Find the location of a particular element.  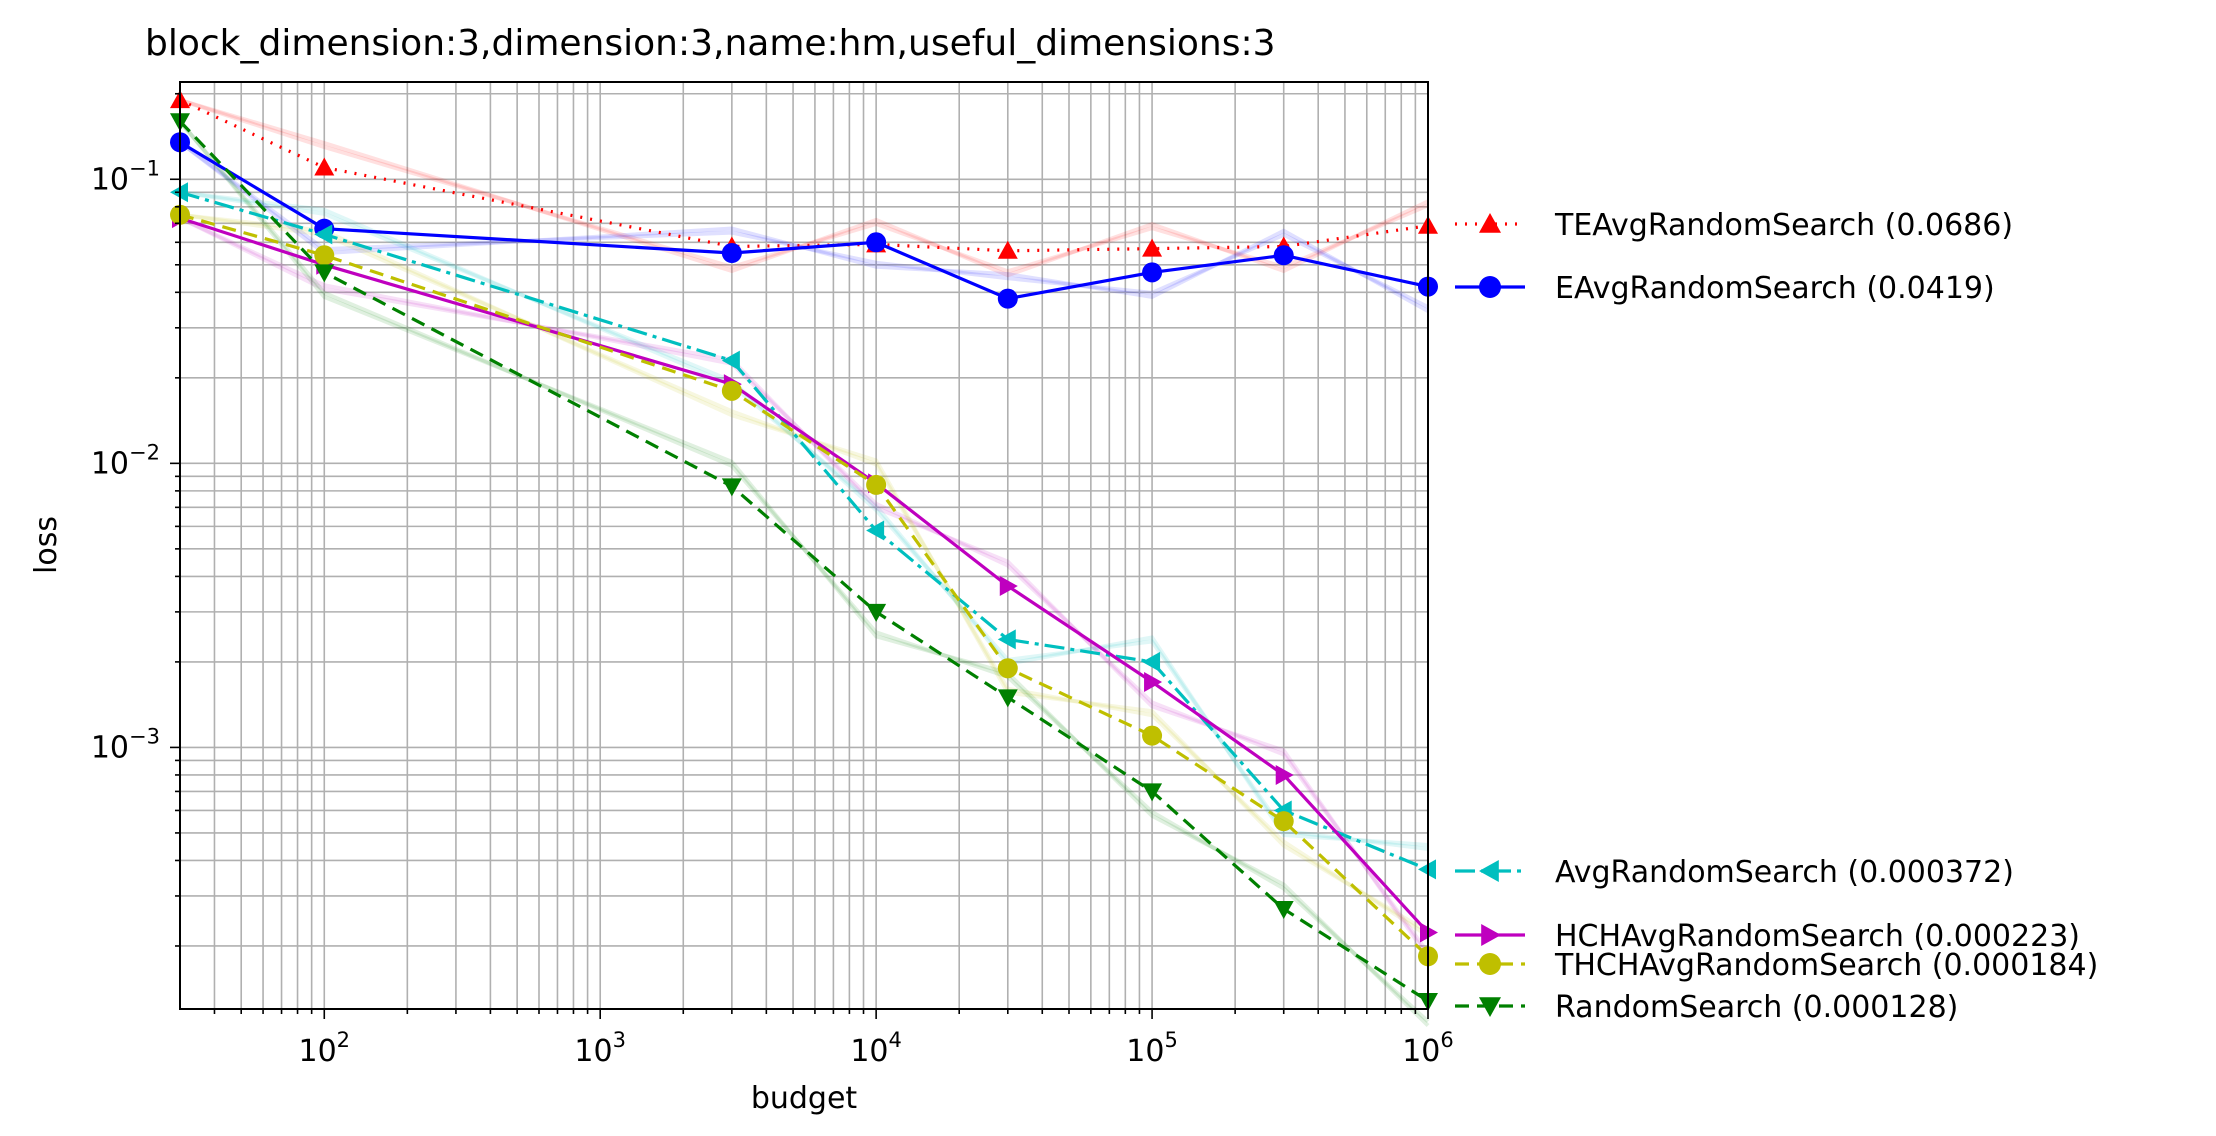

legend-entry: TEAvgRandomSearch (0.0686) is located at coordinates (1734, 225).